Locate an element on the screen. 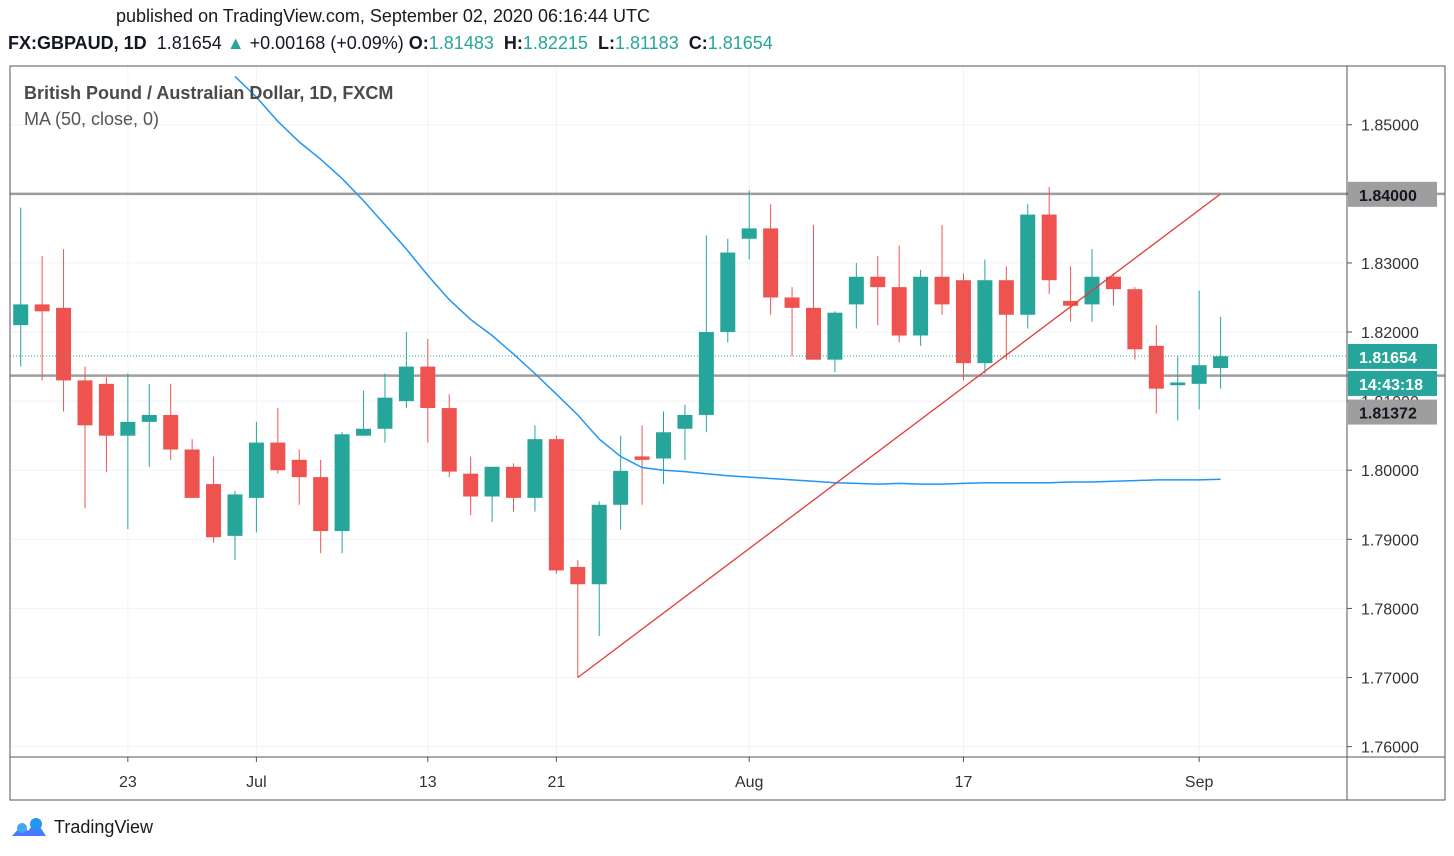  low-value: 1.81183 is located at coordinates (646, 43).